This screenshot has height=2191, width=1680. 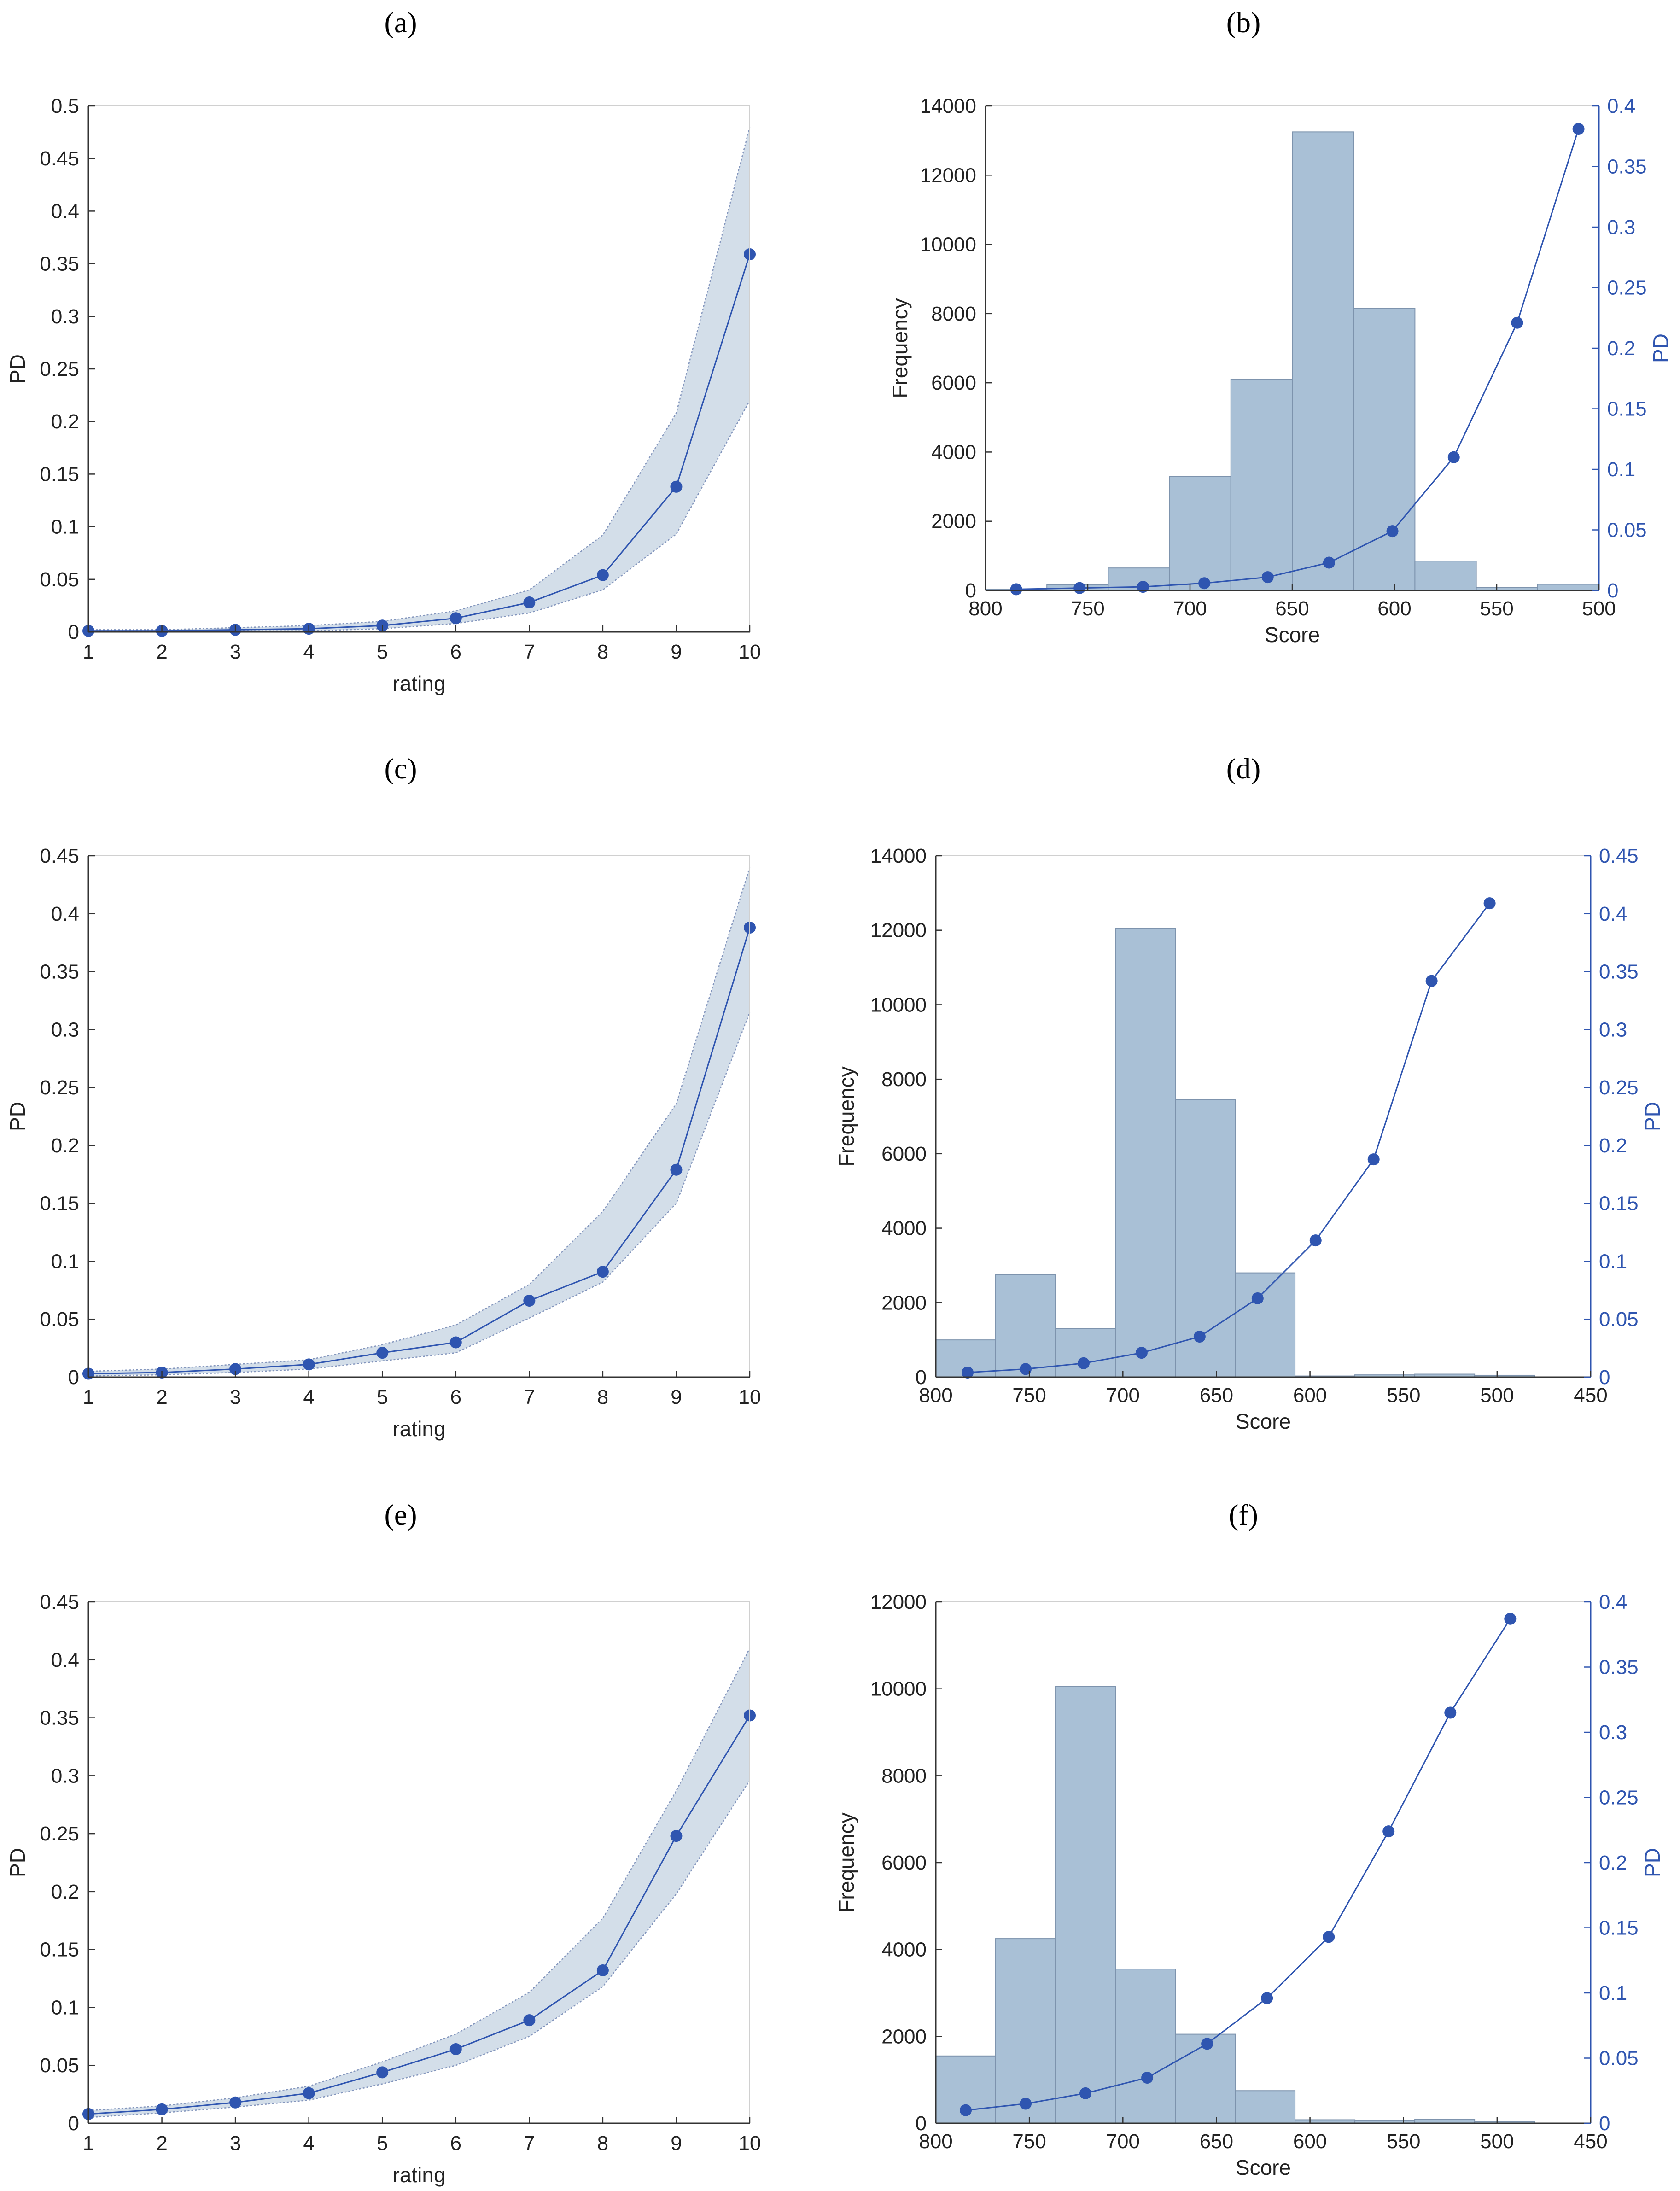 What do you see at coordinates (846, 1862) in the screenshot?
I see `y-axis-label: Frequency` at bounding box center [846, 1862].